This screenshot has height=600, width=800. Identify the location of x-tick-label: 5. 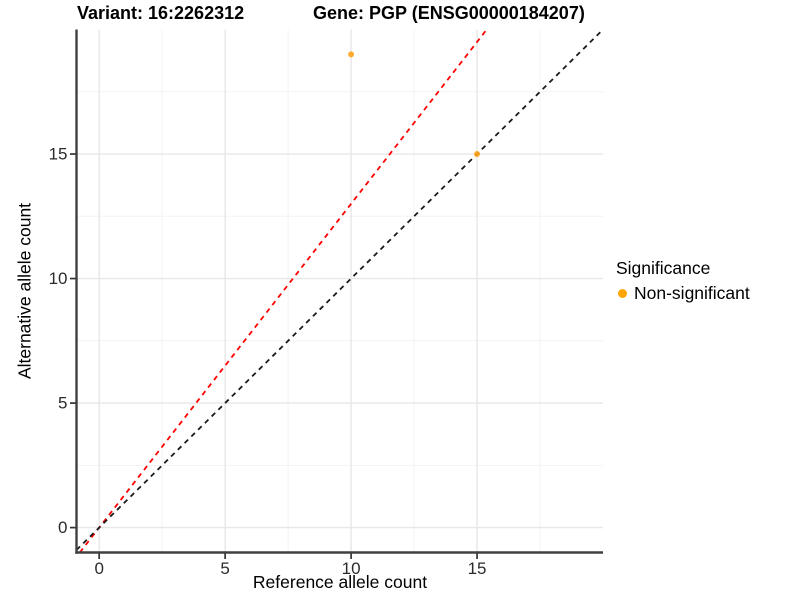
(224, 568).